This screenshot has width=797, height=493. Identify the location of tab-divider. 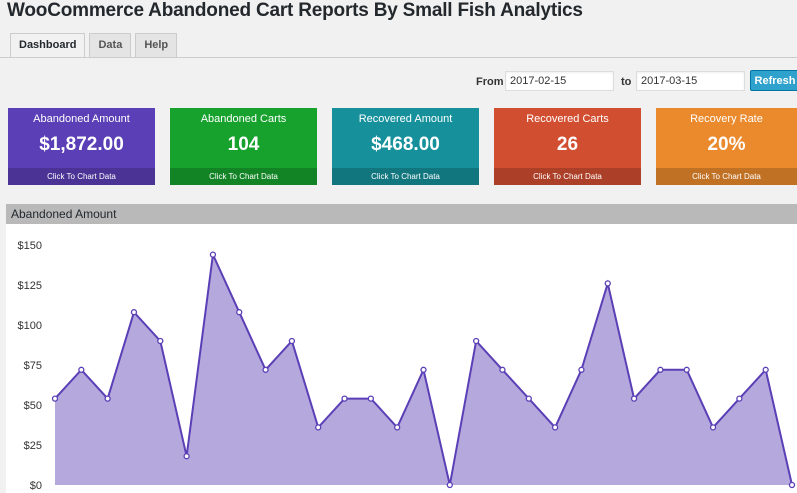
(398, 57).